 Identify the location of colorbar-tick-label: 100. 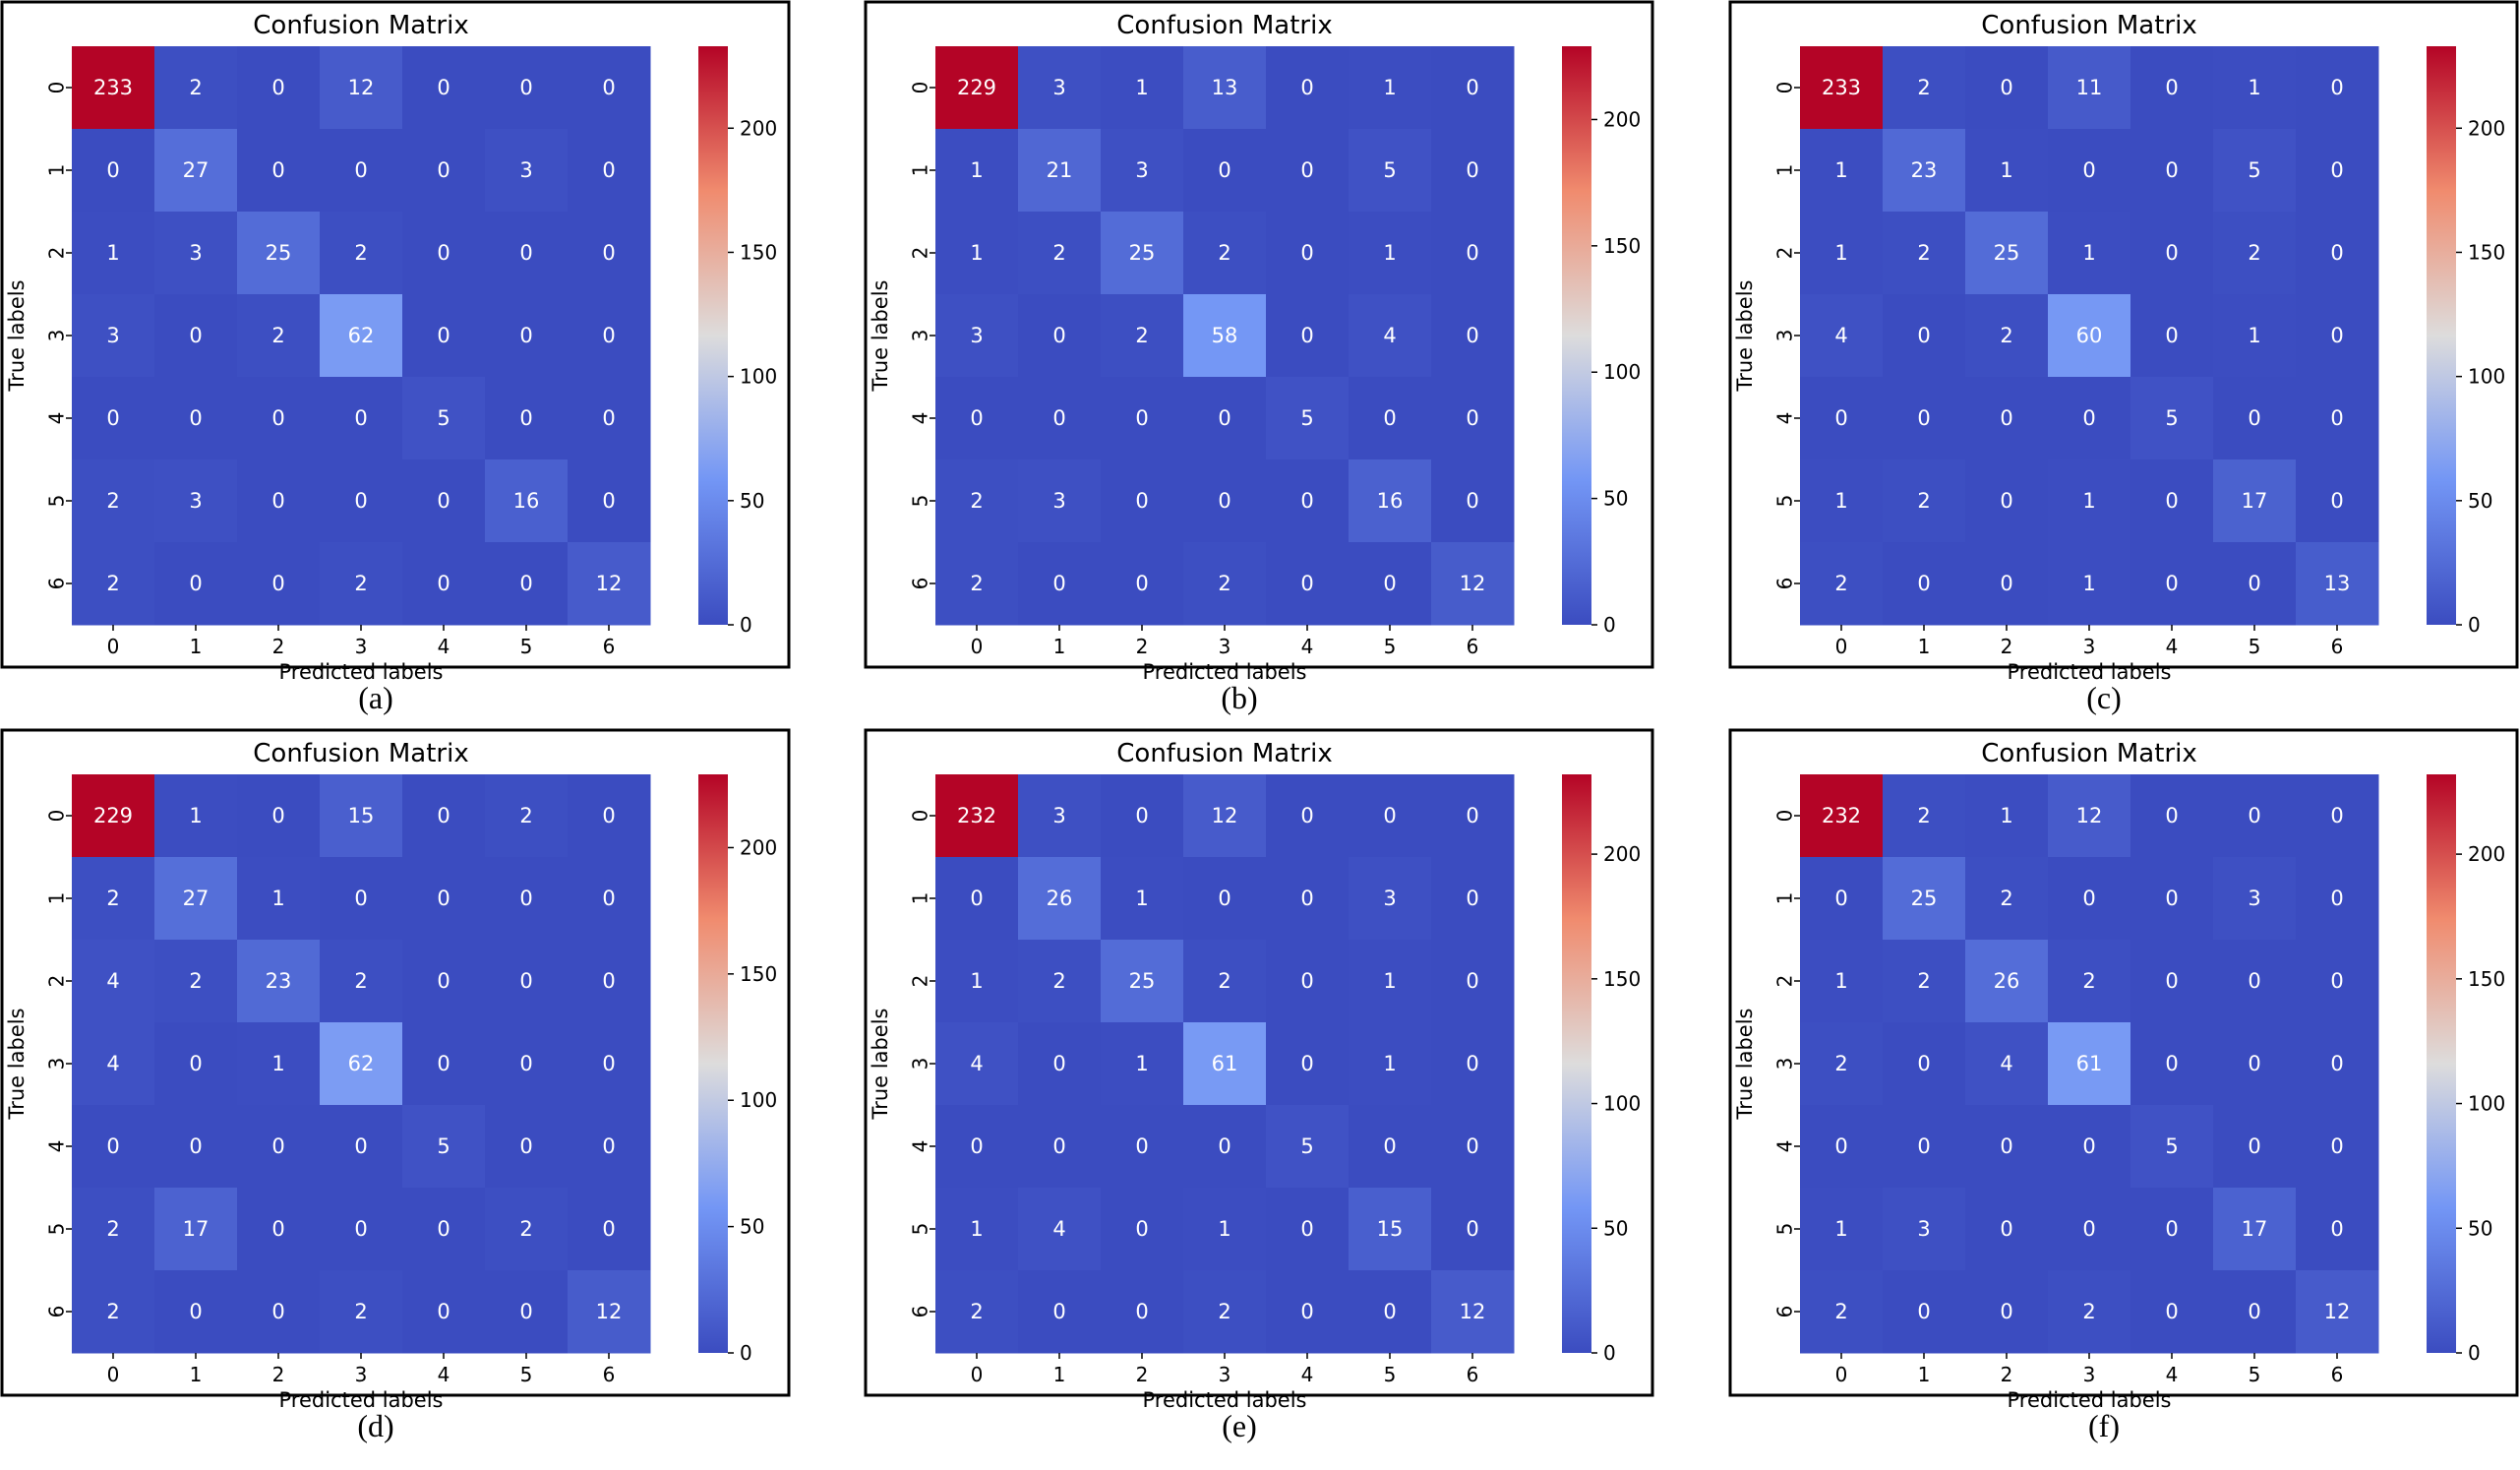
(2486, 377).